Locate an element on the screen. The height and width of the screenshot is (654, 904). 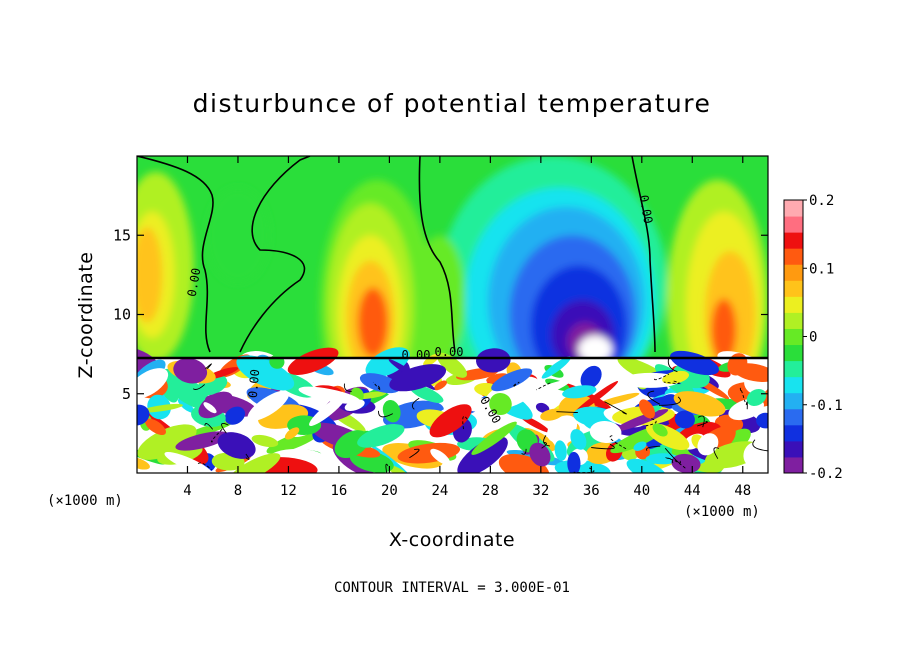
lower-layer-field is located at coordinates (452, 410).